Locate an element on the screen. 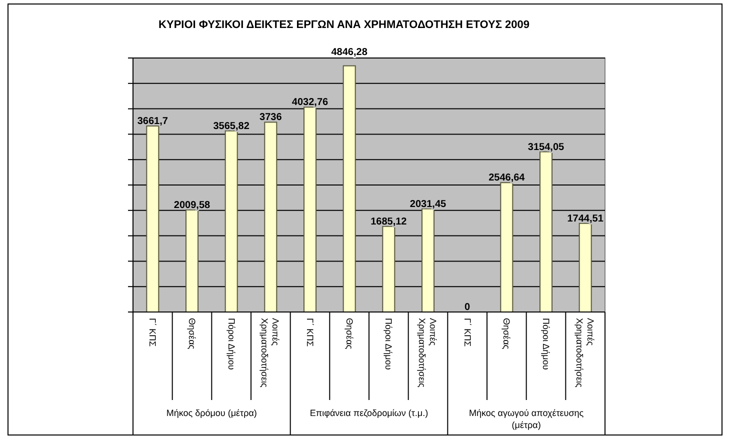  data-label: 2031,45 is located at coordinates (428, 204).